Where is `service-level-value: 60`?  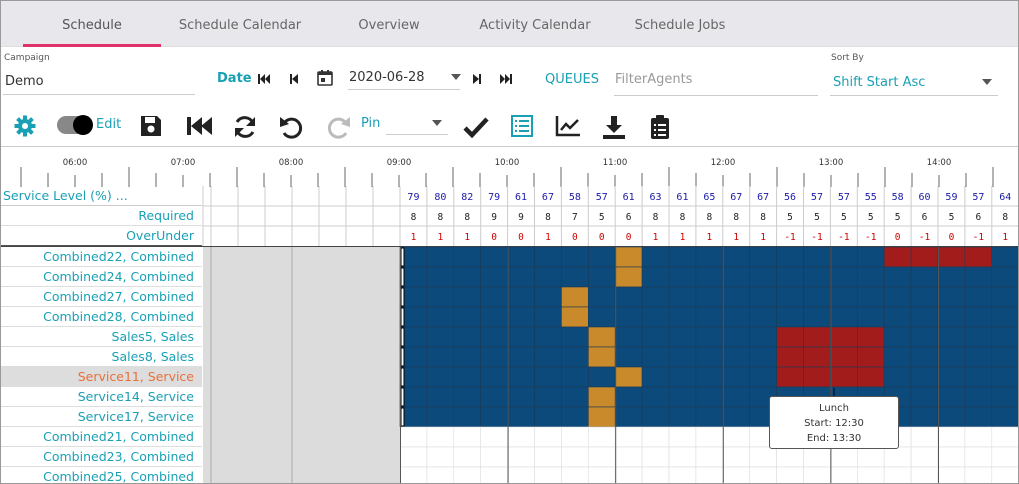 service-level-value: 60 is located at coordinates (925, 197).